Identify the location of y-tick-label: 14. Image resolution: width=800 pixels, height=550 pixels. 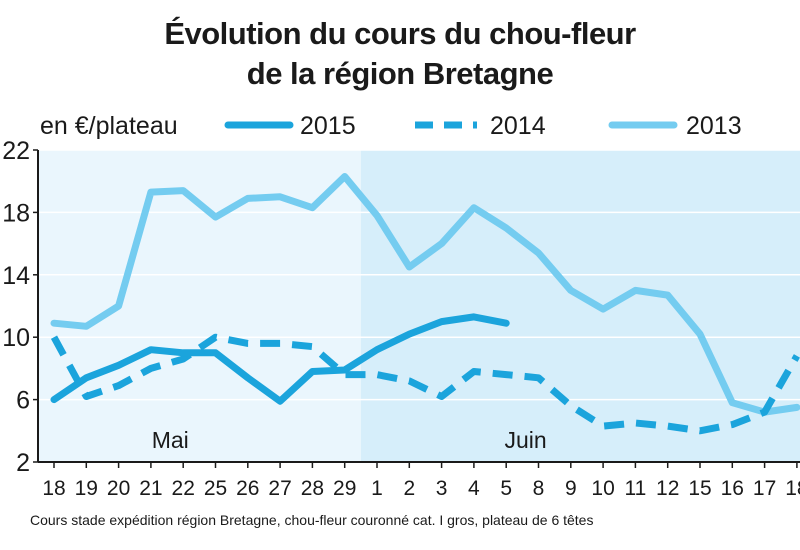
(16, 276).